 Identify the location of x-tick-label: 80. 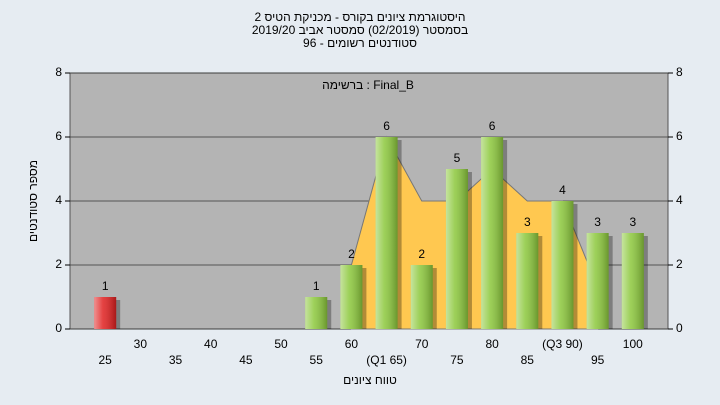
(492, 344).